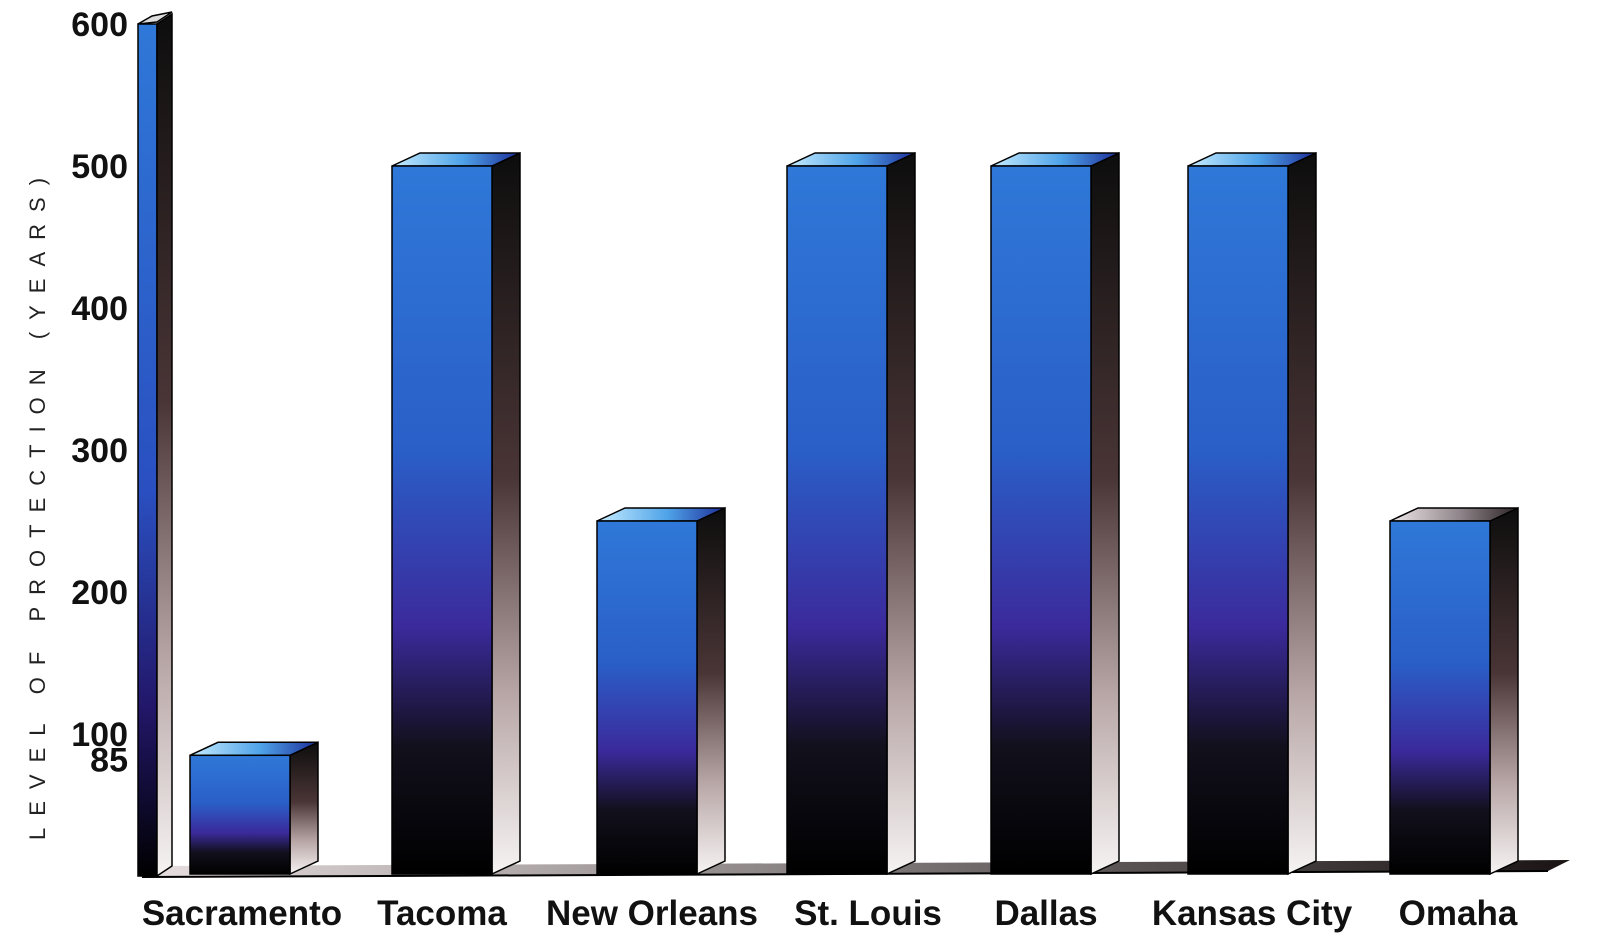  What do you see at coordinates (99, 309) in the screenshot?
I see `y-tick-label: 400` at bounding box center [99, 309].